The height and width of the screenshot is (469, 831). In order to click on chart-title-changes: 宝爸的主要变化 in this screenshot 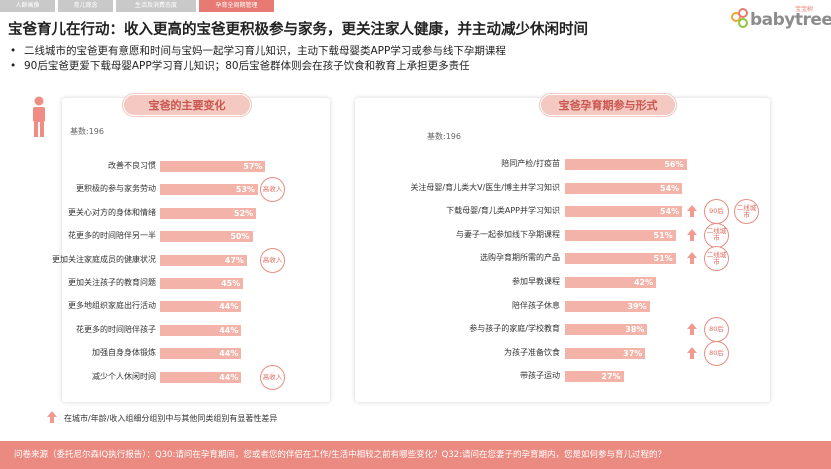, I will do `click(187, 105)`.